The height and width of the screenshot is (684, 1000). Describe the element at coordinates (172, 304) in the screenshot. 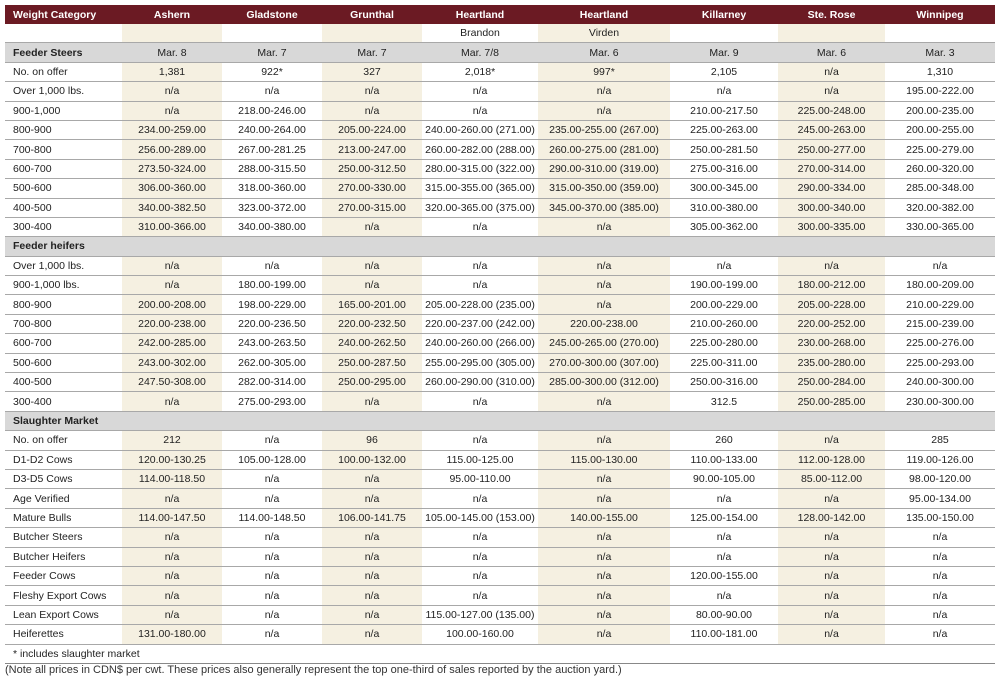

I see `price-cell: 200.00-208.00` at that location.